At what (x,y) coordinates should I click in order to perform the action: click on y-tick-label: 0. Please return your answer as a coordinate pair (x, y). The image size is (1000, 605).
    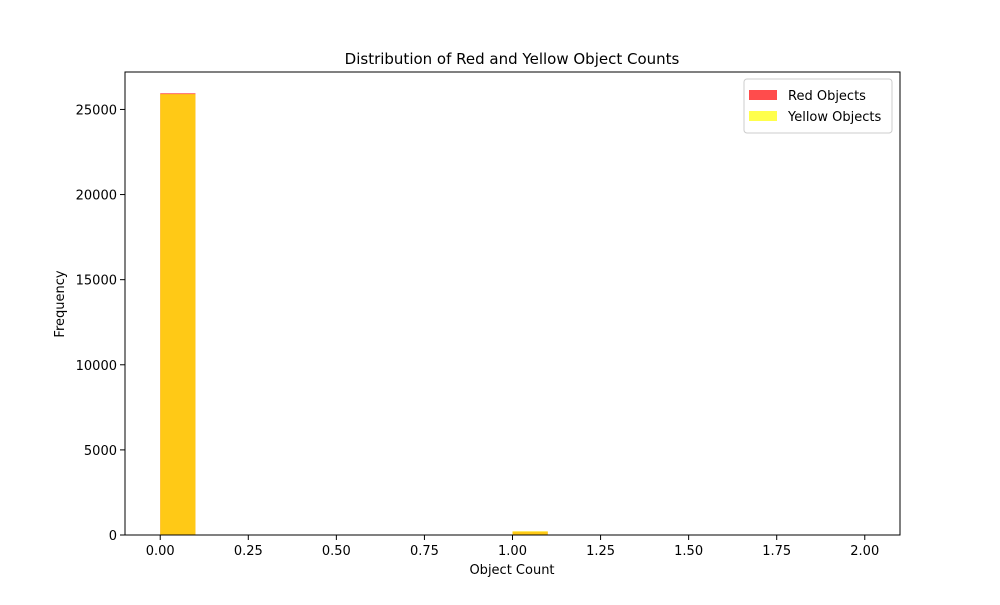
    Looking at the image, I should click on (113, 536).